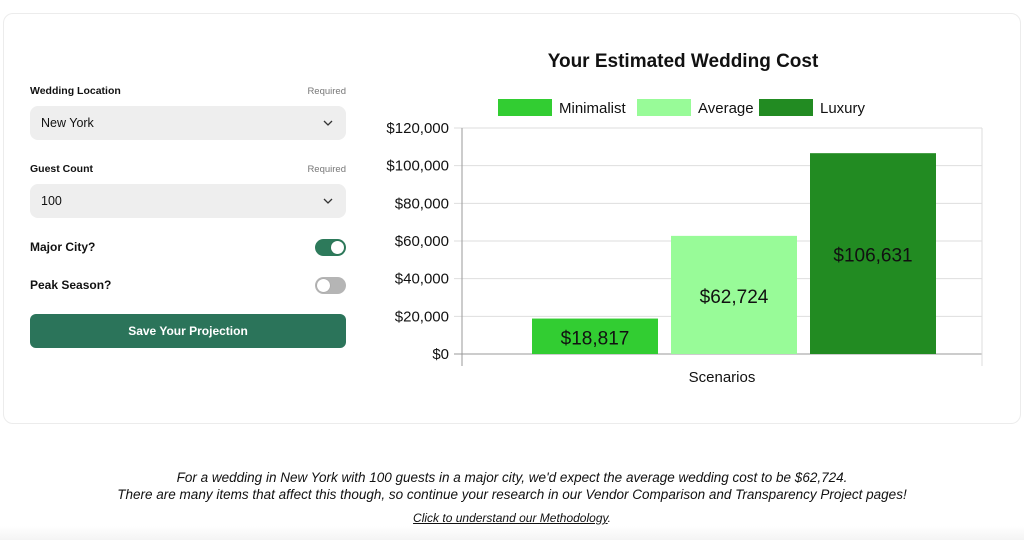  I want to click on bar-value-label: $18,817, so click(595, 338).